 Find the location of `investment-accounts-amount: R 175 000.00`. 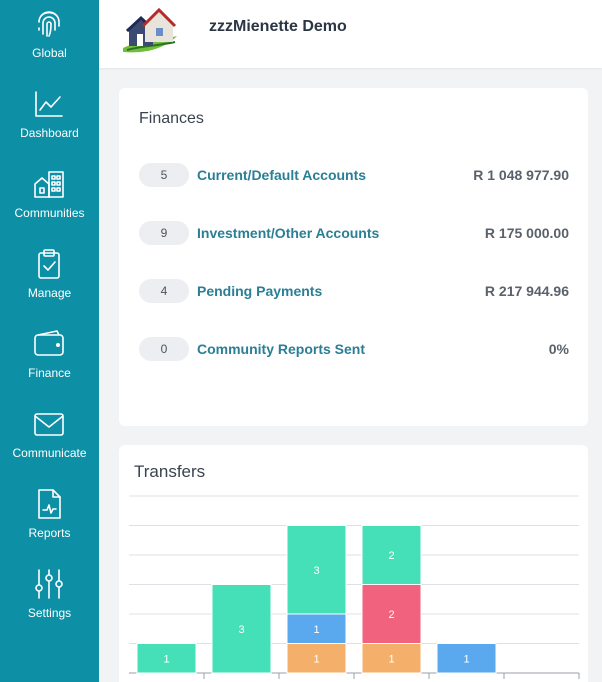

investment-accounts-amount: R 175 000.00 is located at coordinates (526, 233).